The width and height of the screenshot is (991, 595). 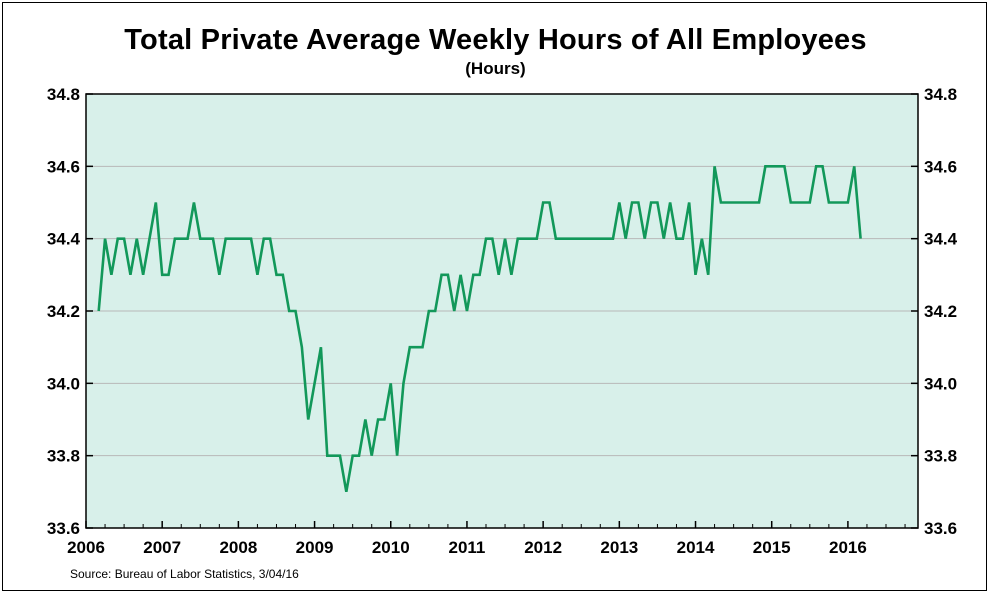 What do you see at coordinates (940, 166) in the screenshot?
I see `y-tick-label-right: 34.6` at bounding box center [940, 166].